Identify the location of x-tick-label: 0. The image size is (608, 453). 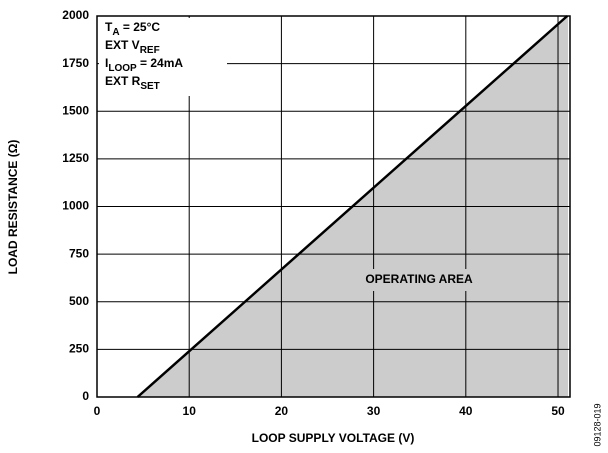
(97, 411).